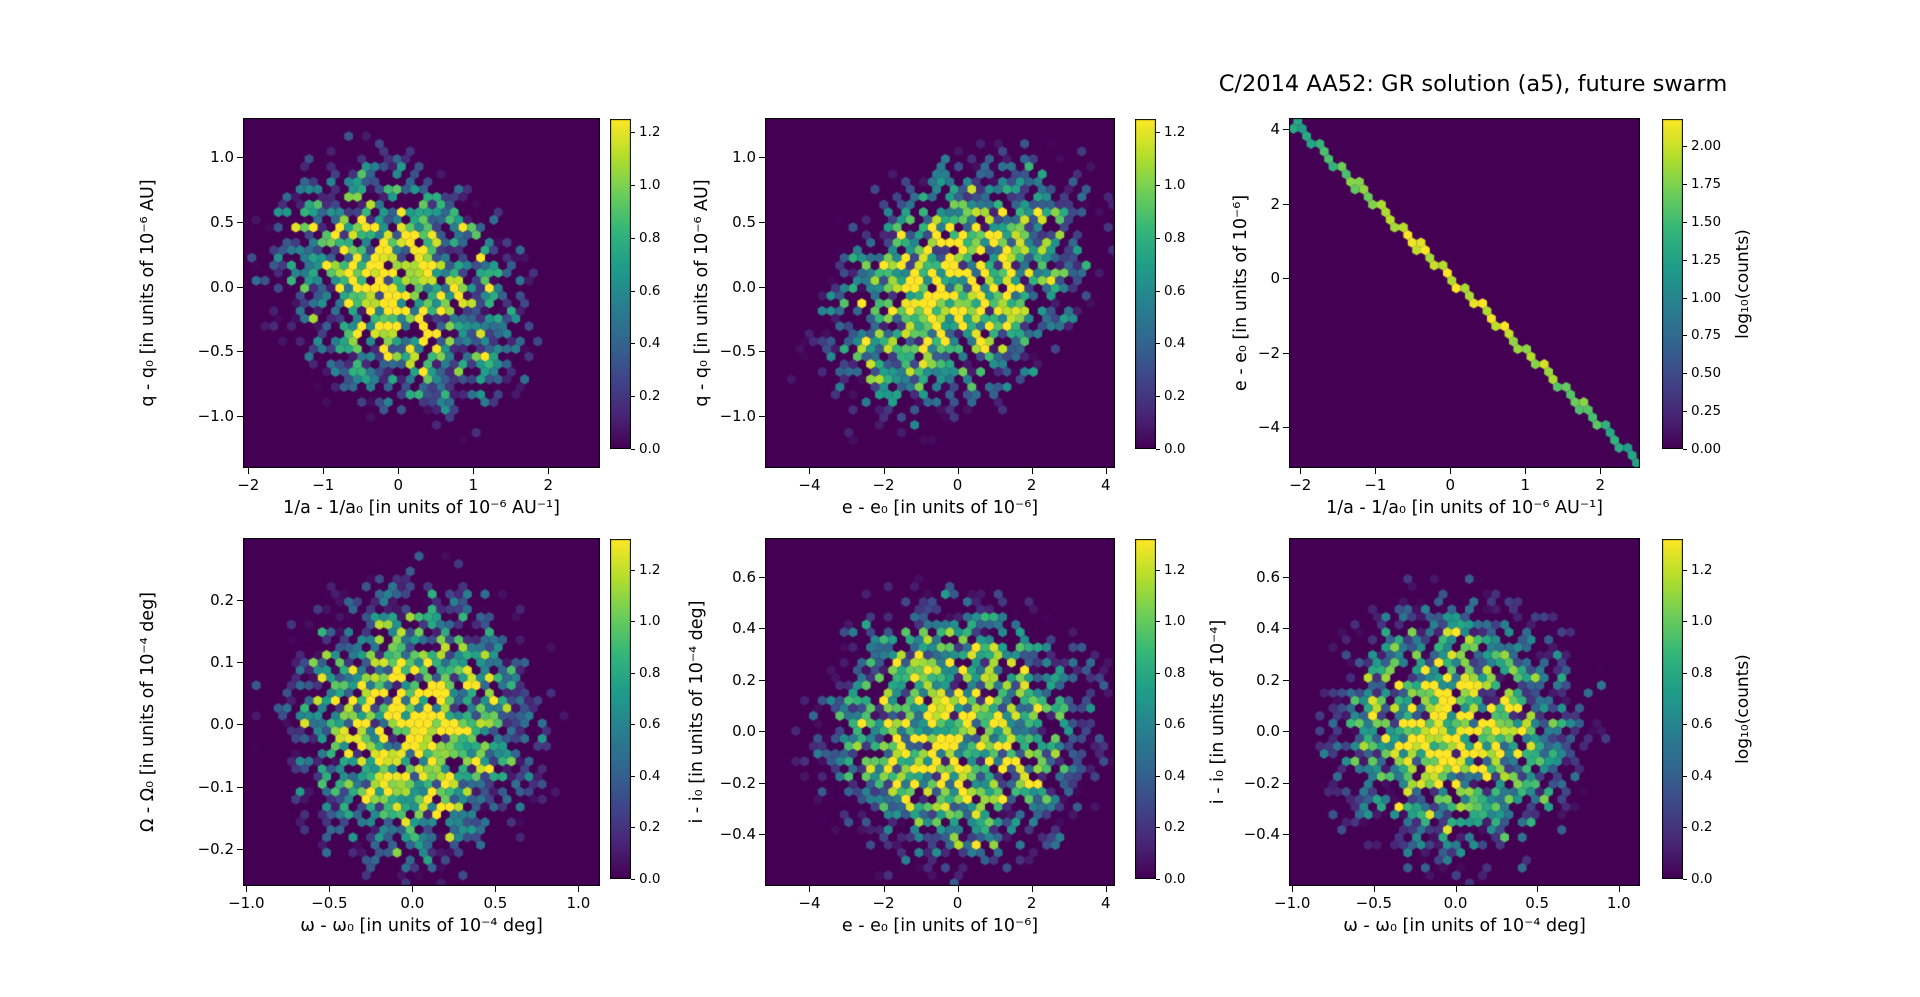  What do you see at coordinates (1706, 221) in the screenshot?
I see `colorbar-tick-label: 1.50` at bounding box center [1706, 221].